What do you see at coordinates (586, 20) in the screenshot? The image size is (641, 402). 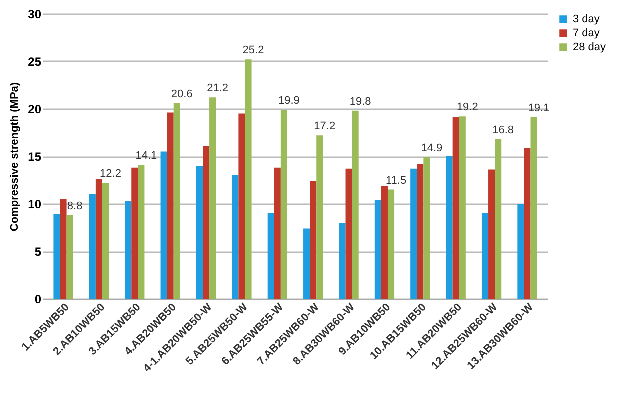 I see `legend-label: 3 day` at bounding box center [586, 20].